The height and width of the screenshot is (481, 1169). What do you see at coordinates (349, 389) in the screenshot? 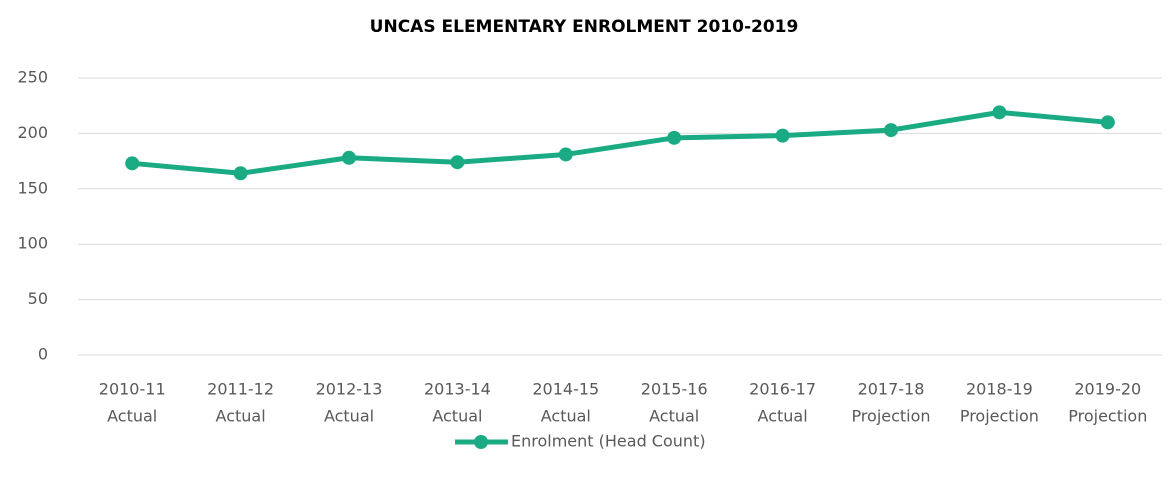
I see `x-tick-label: 2012-13` at bounding box center [349, 389].